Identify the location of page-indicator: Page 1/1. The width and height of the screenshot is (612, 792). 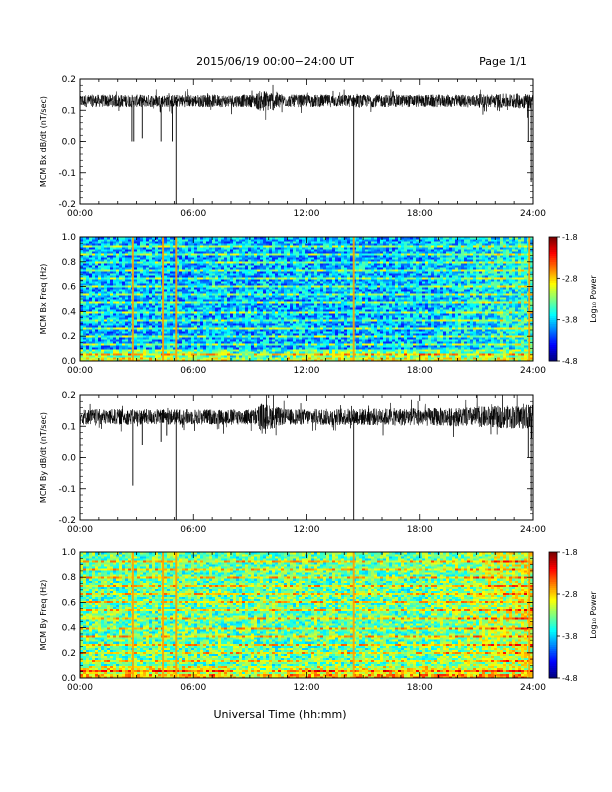
(503, 61).